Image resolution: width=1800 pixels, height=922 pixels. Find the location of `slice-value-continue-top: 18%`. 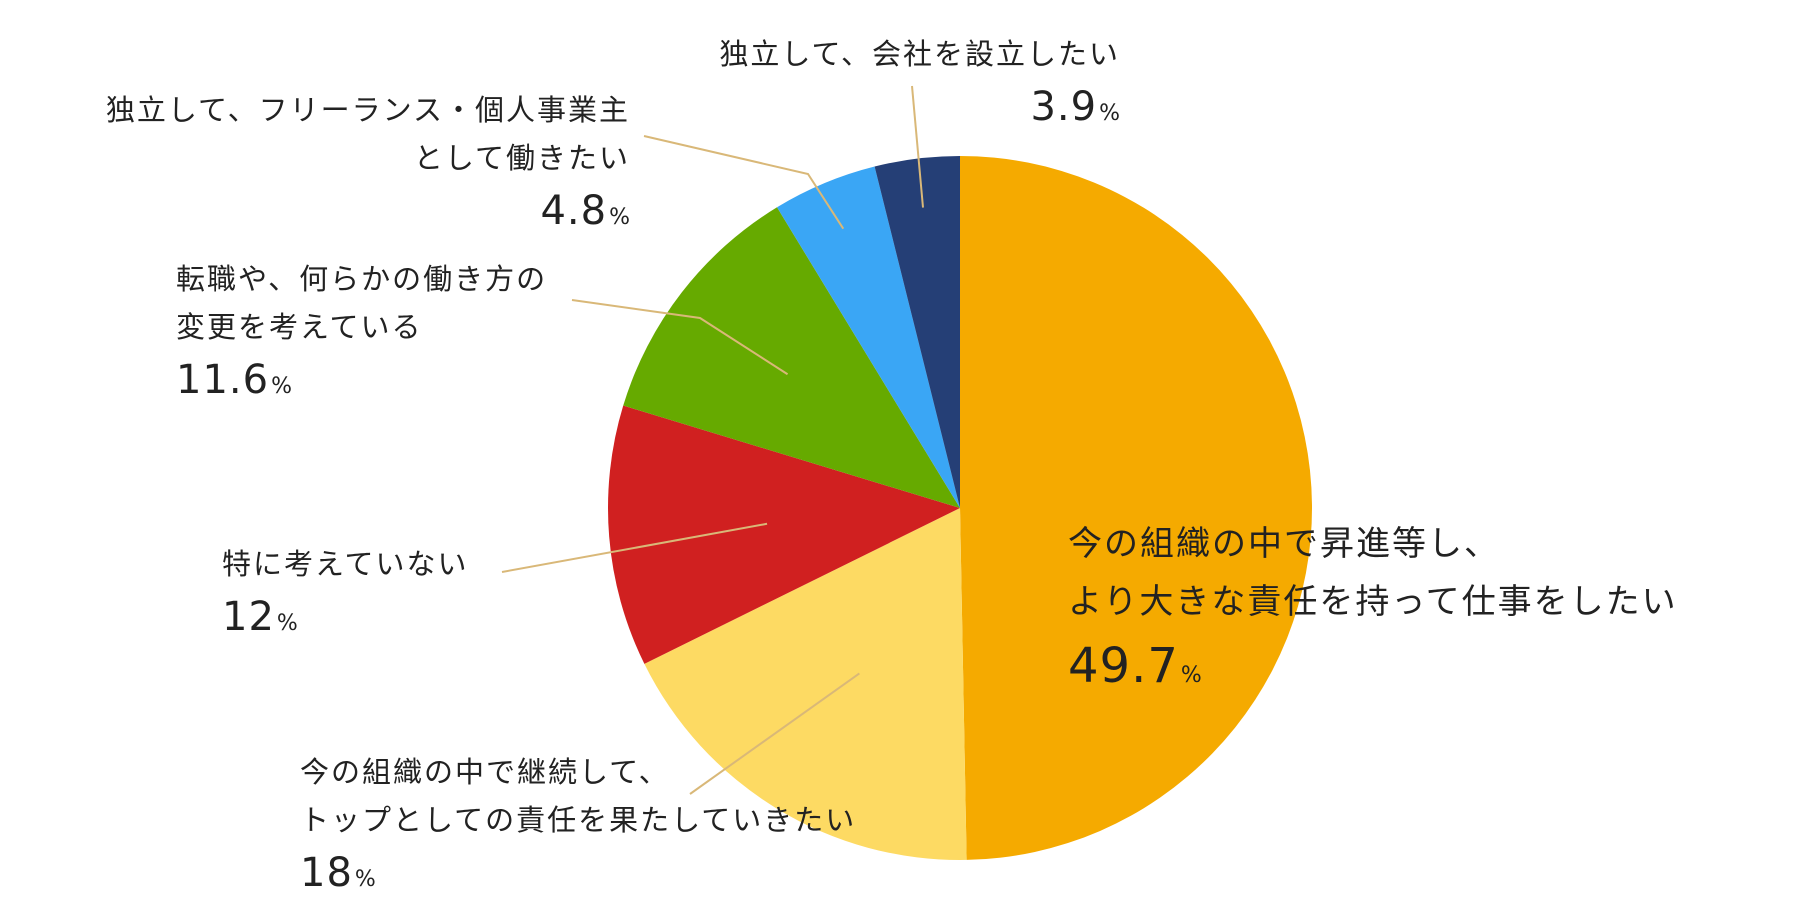

slice-value-continue-top: 18% is located at coordinates (578, 876).